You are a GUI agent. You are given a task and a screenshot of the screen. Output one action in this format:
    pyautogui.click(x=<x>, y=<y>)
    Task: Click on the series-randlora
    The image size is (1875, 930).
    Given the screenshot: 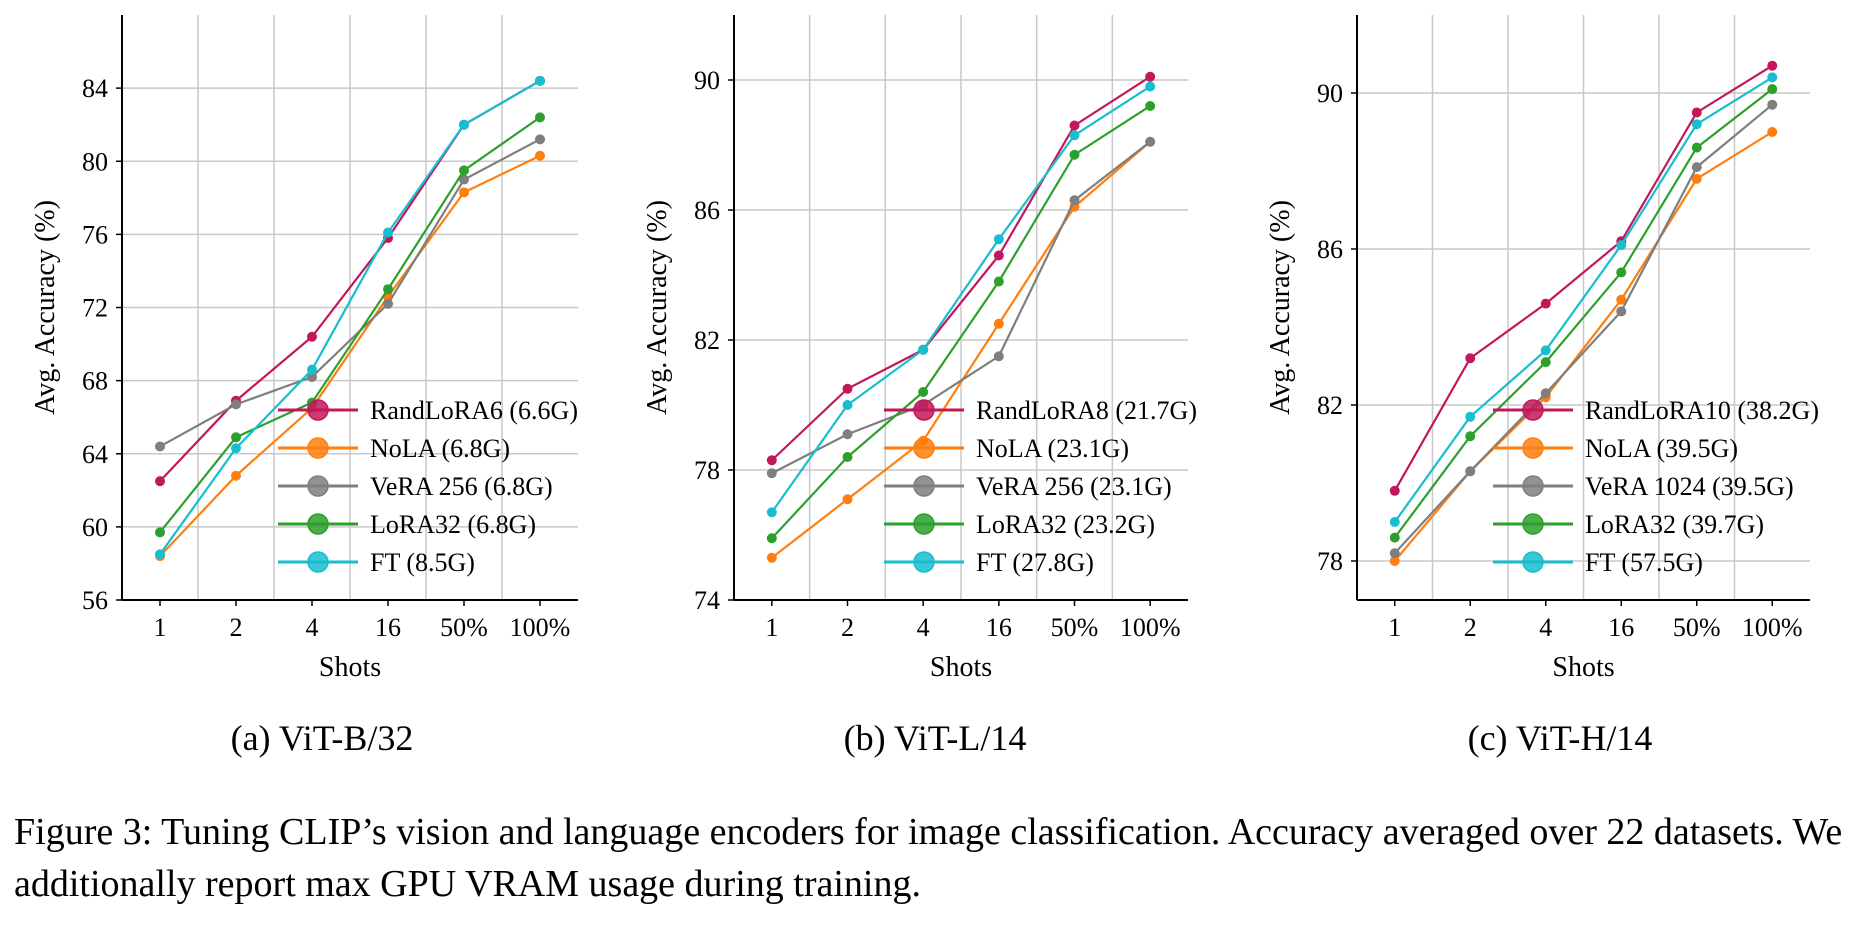 What is the action you would take?
    pyautogui.click(x=1583, y=278)
    